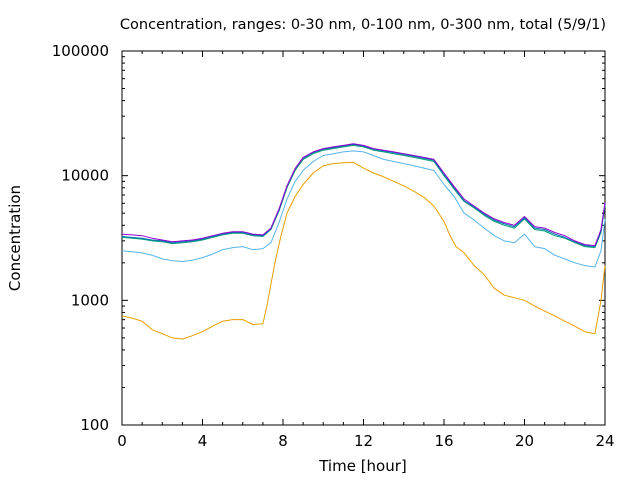 Image resolution: width=640 pixels, height=480 pixels. What do you see at coordinates (604, 441) in the screenshot?
I see `x-tick-label: 24` at bounding box center [604, 441].